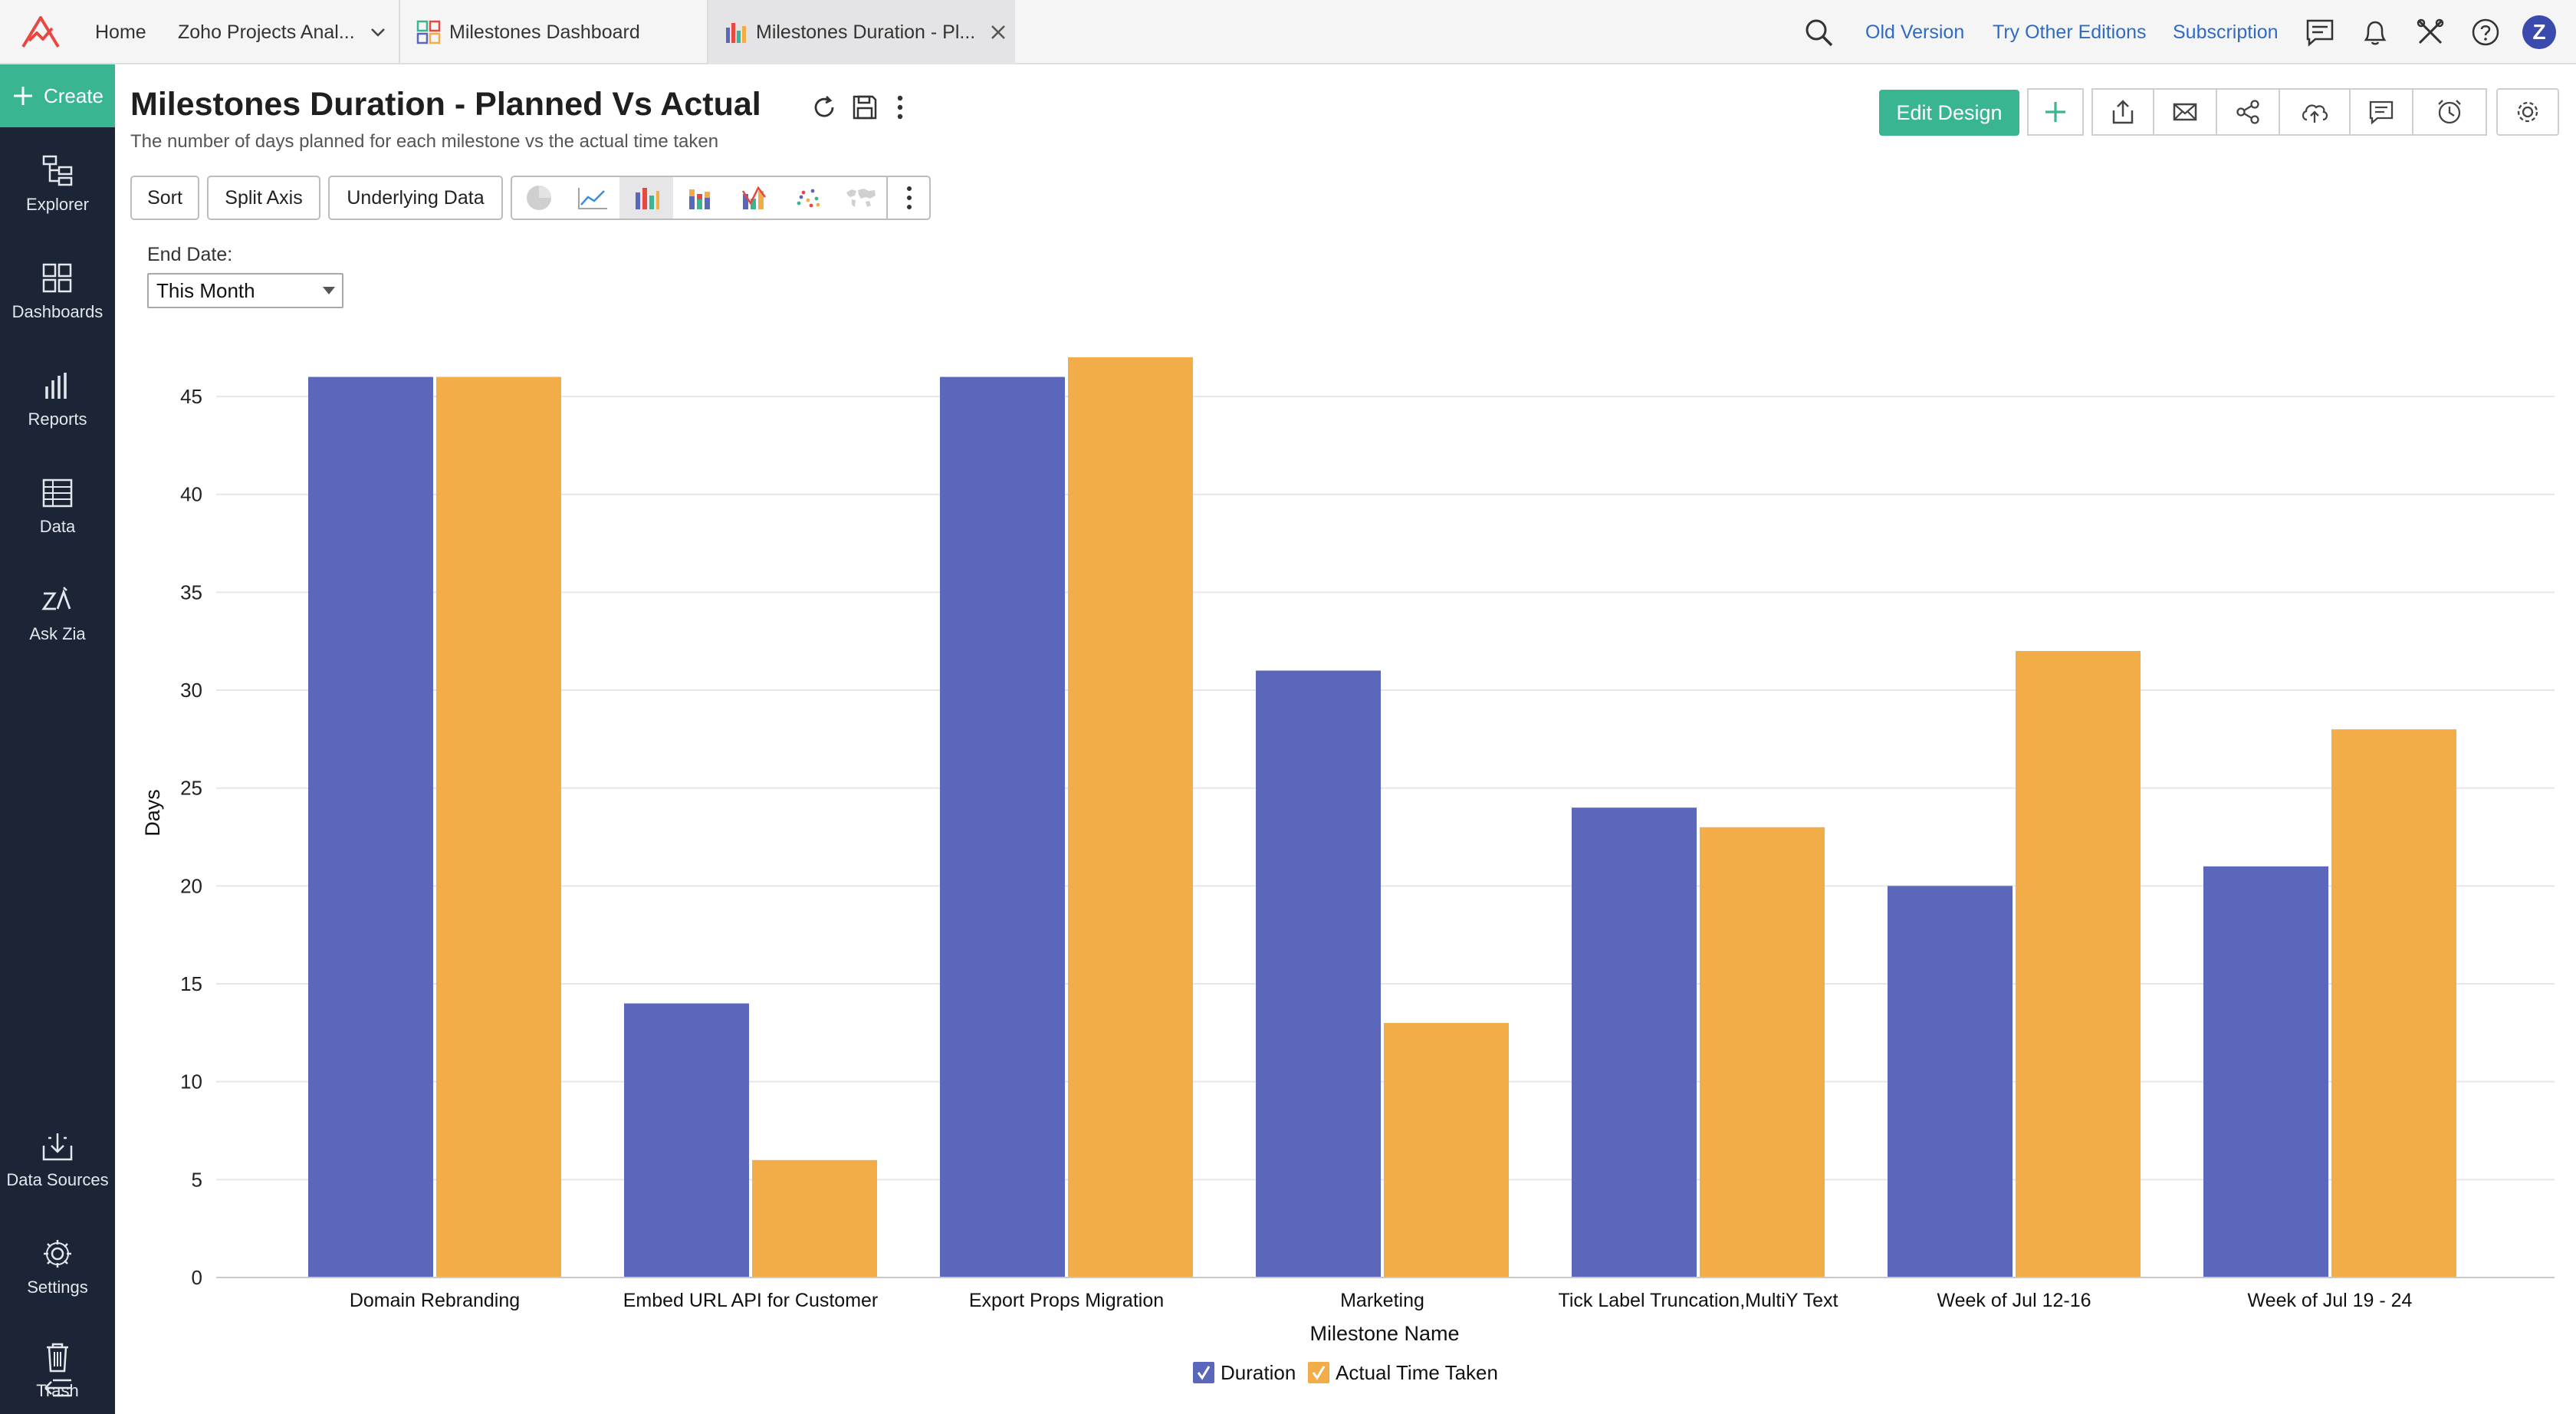 The width and height of the screenshot is (2576, 1414). Describe the element at coordinates (909, 198) in the screenshot. I see `more-chart-types-icon` at that location.